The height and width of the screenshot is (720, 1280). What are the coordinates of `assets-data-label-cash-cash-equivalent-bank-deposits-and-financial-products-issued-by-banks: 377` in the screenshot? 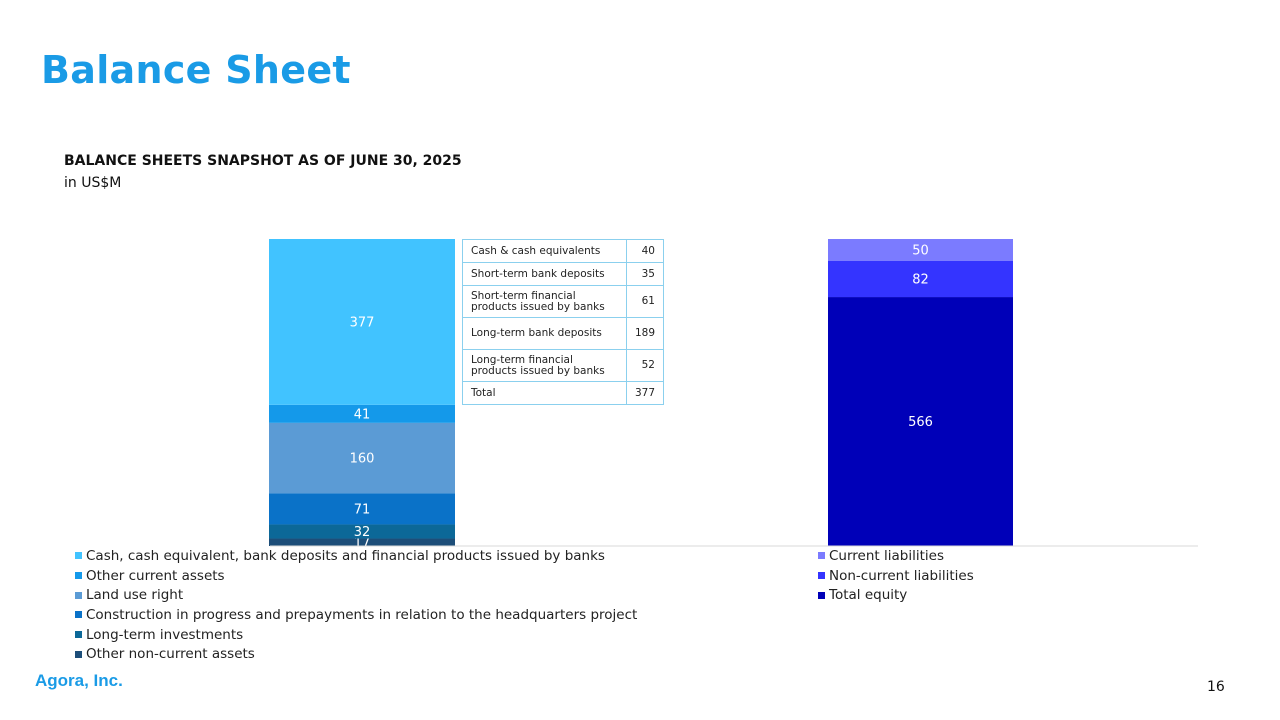 It's located at (362, 322).